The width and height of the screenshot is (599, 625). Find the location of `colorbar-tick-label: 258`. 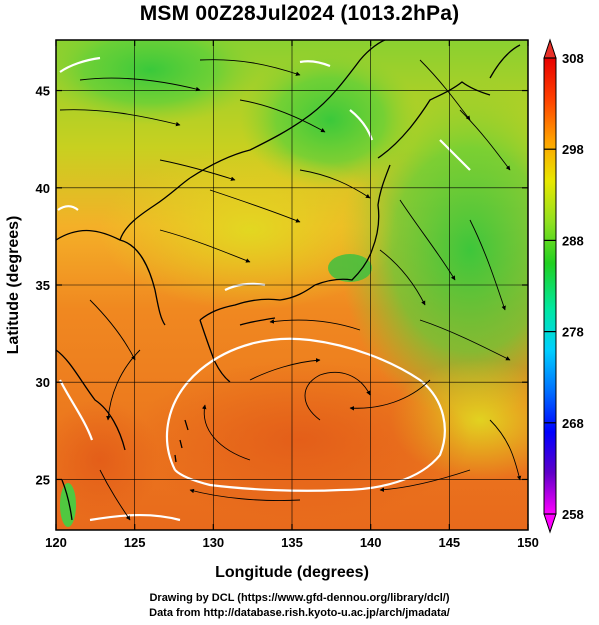

colorbar-tick-label: 258 is located at coordinates (573, 514).